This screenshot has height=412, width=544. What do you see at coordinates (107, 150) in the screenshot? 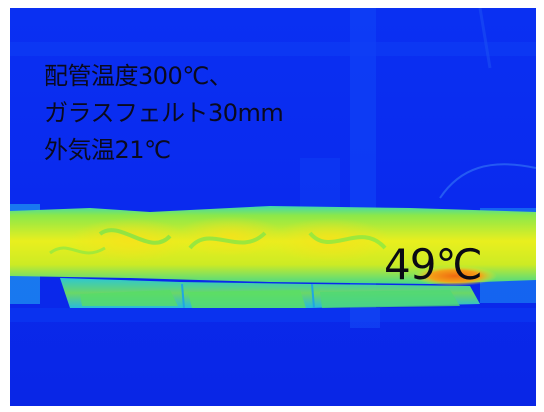
I see `caption-ambient-temperature: 外気温21℃` at bounding box center [107, 150].